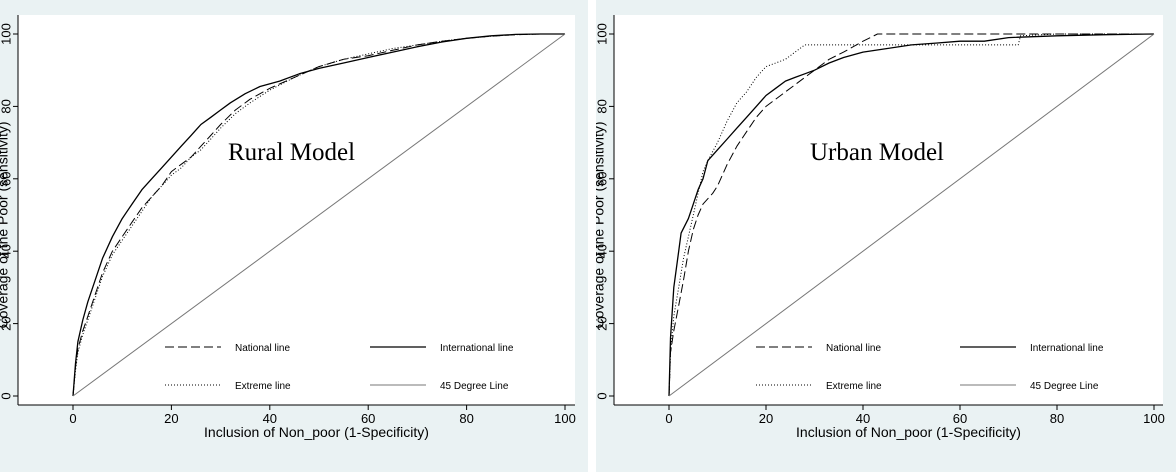 The image size is (1176, 472). I want to click on urban-x-tick-label: 20, so click(766, 418).